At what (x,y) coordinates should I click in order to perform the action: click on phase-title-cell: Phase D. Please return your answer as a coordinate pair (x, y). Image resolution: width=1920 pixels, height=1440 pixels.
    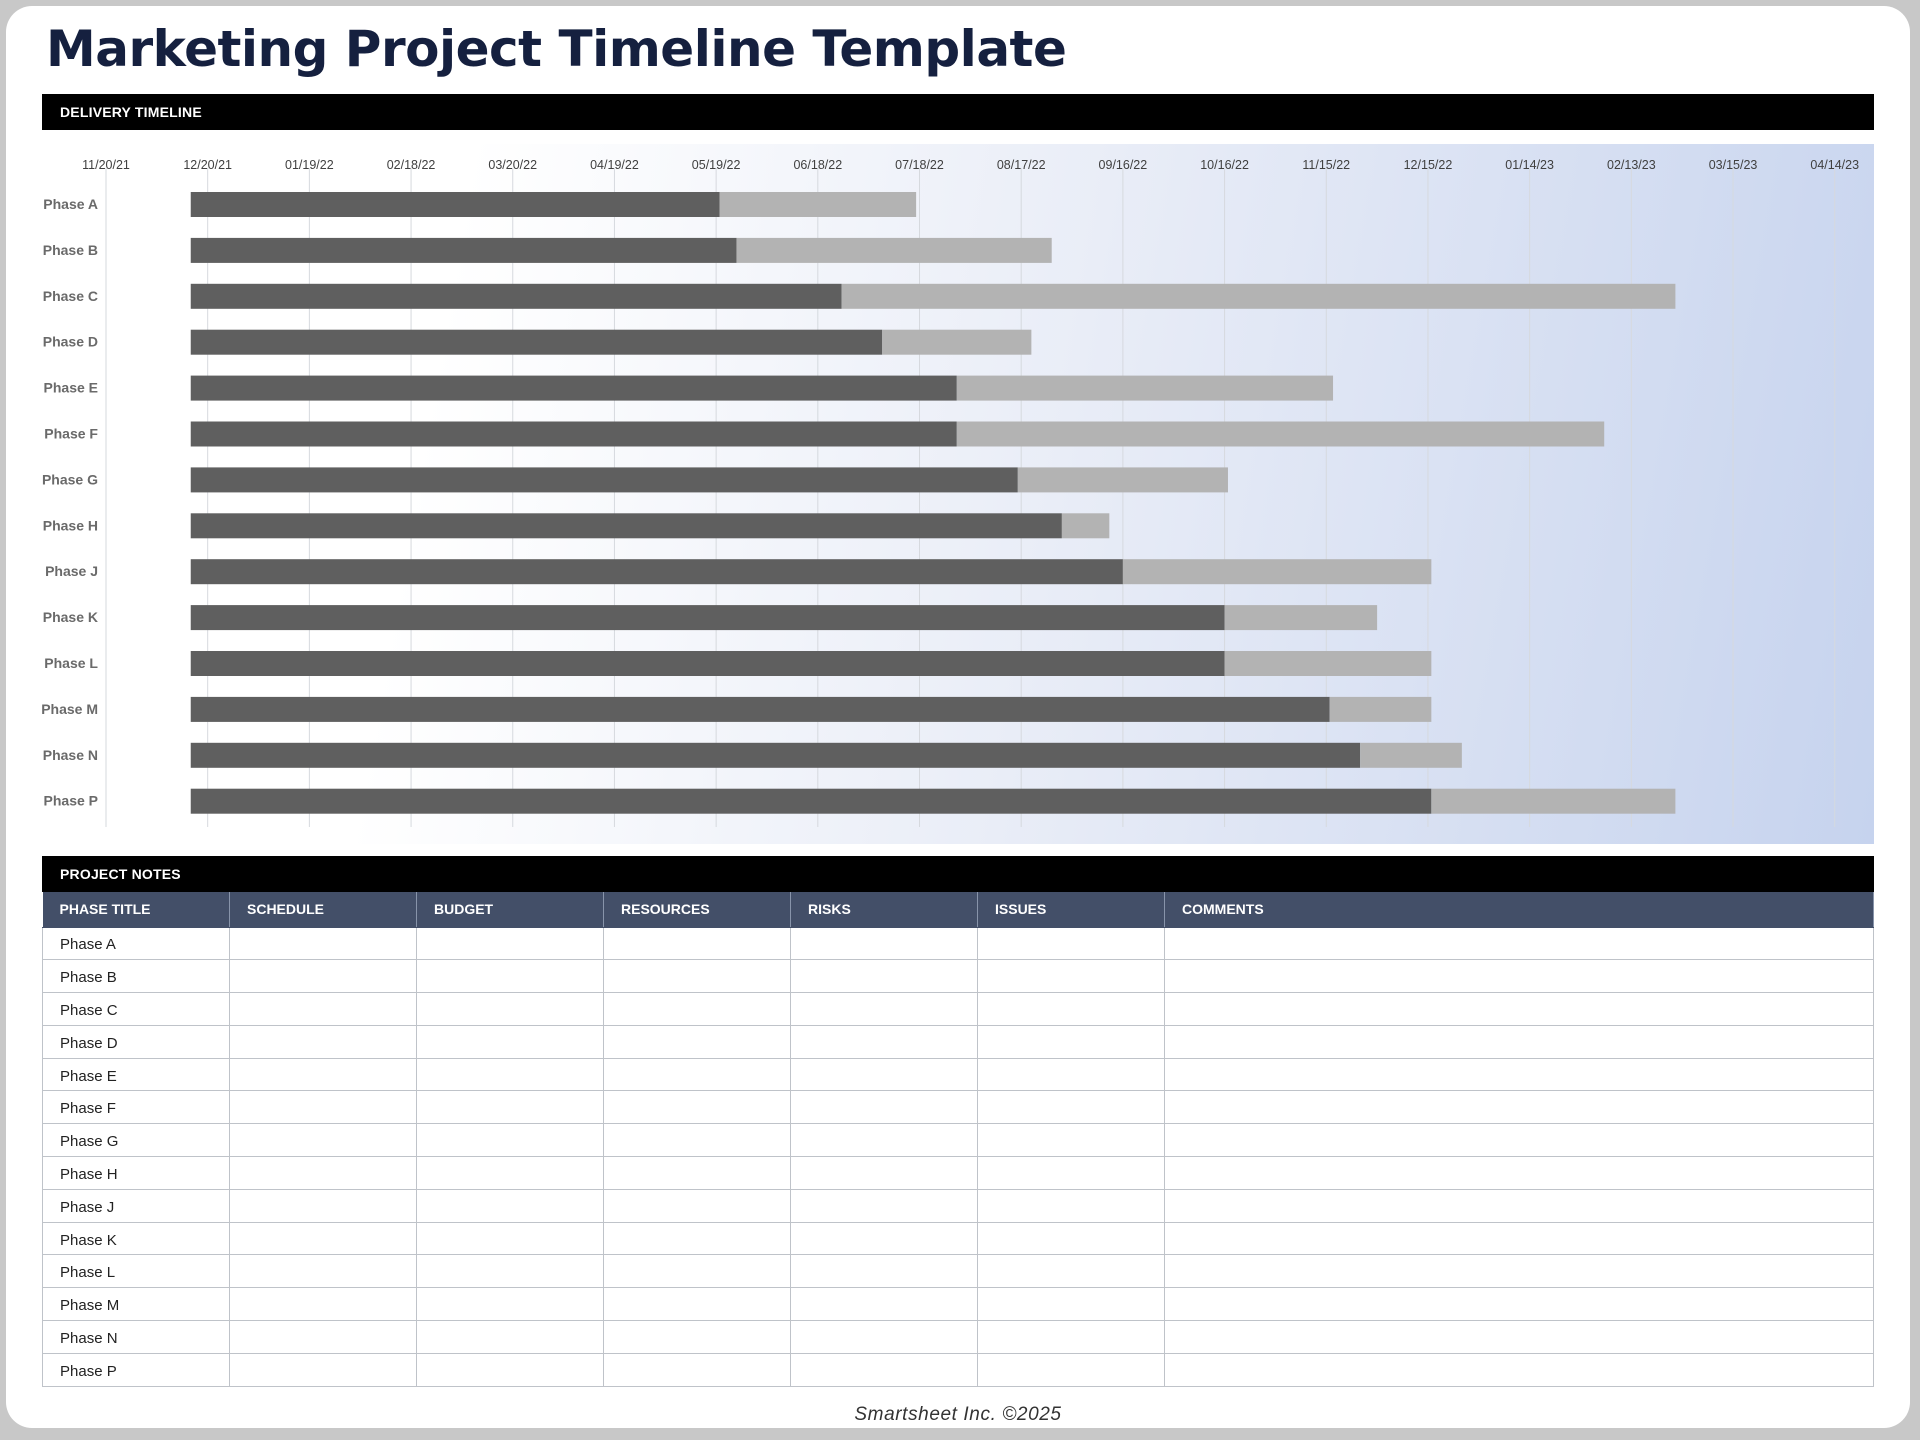
    Looking at the image, I should click on (136, 1041).